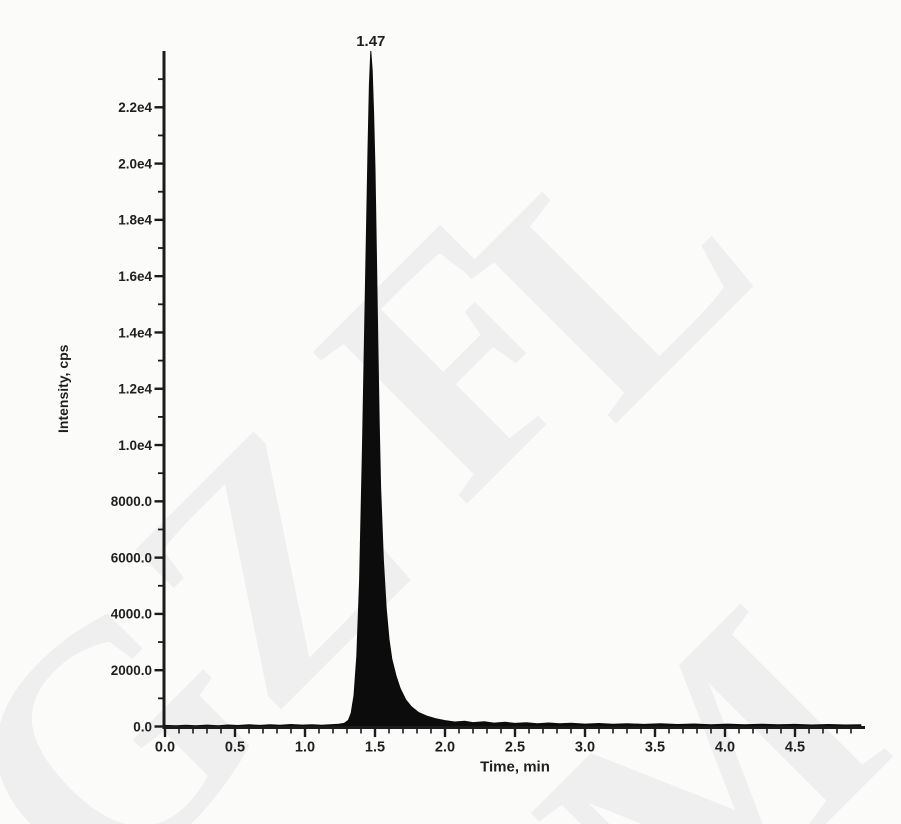  What do you see at coordinates (135, 220) in the screenshot?
I see `y-tick-label: 1.8e4` at bounding box center [135, 220].